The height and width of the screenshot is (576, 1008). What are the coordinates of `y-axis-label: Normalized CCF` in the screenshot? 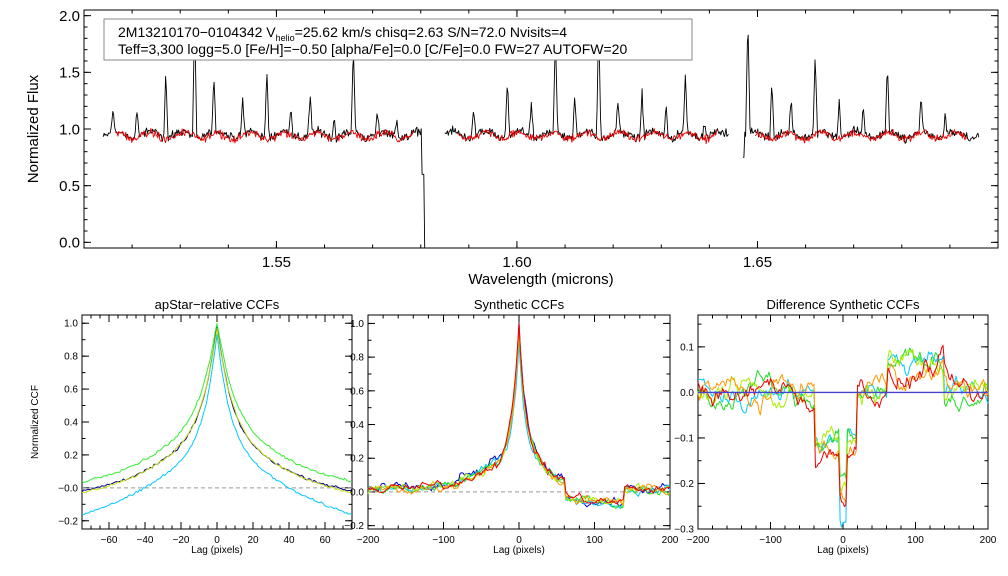 It's located at (35, 422).